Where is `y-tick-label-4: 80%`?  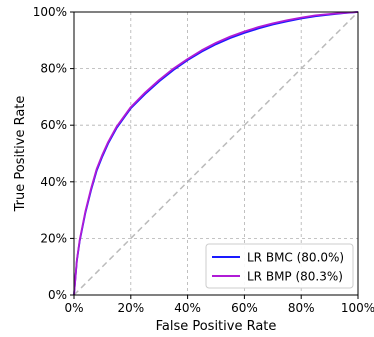
y-tick-label-4: 80% is located at coordinates (53, 69).